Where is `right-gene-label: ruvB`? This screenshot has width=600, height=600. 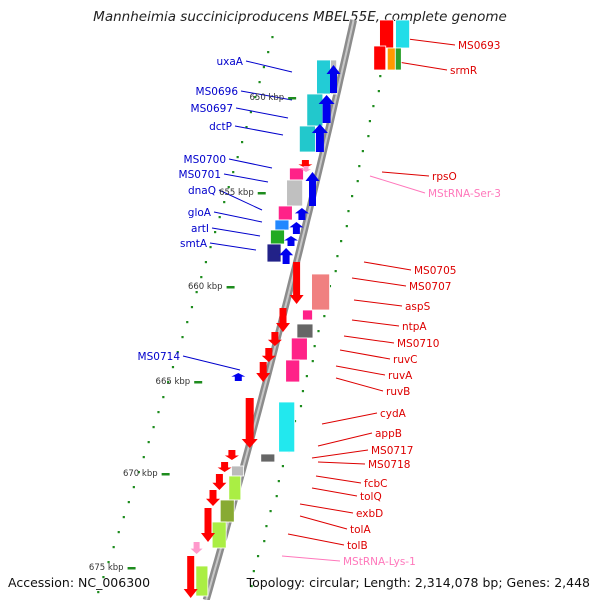 right-gene-label: ruvB is located at coordinates (398, 392).